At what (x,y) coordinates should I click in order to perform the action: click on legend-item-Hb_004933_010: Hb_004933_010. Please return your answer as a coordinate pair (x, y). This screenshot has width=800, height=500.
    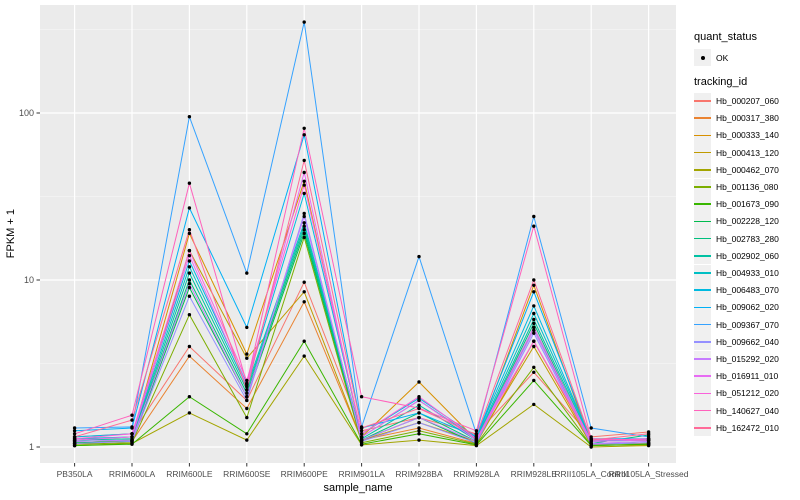
    Looking at the image, I should click on (736, 273).